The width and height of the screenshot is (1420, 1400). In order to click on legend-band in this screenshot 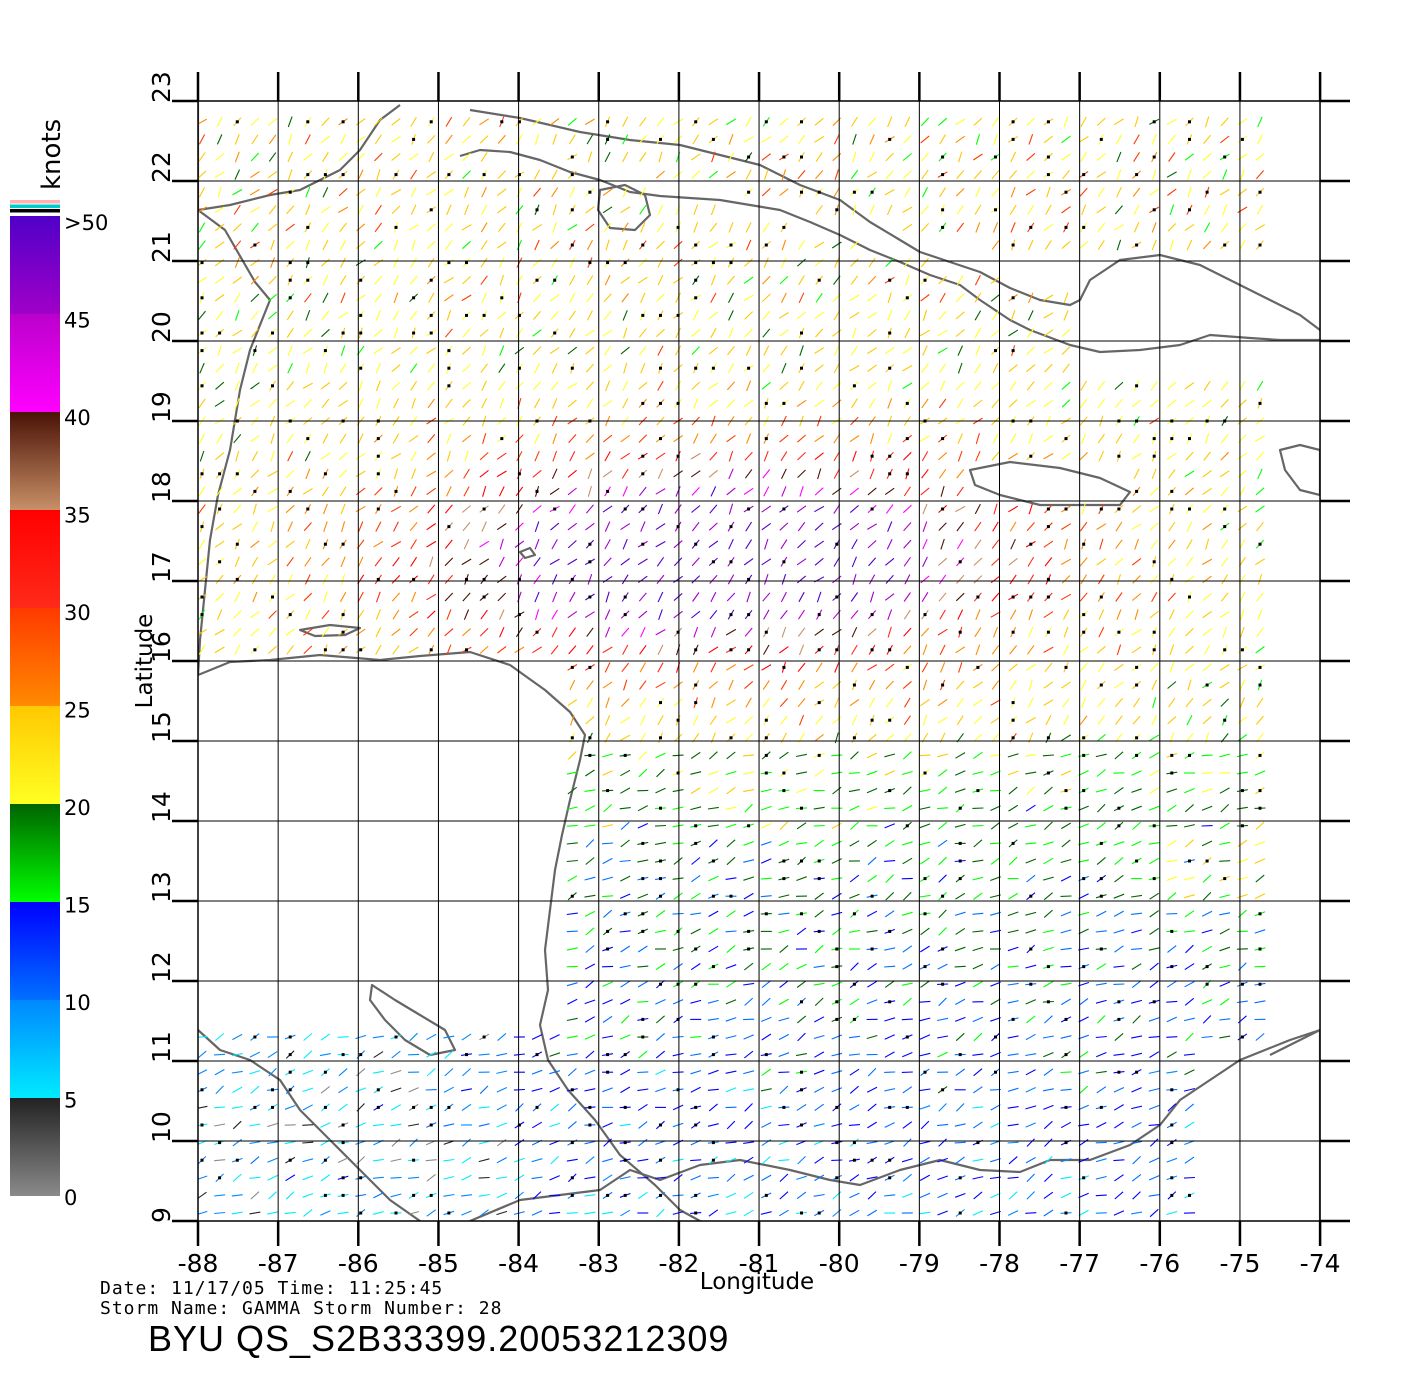, I will do `click(35, 853)`.